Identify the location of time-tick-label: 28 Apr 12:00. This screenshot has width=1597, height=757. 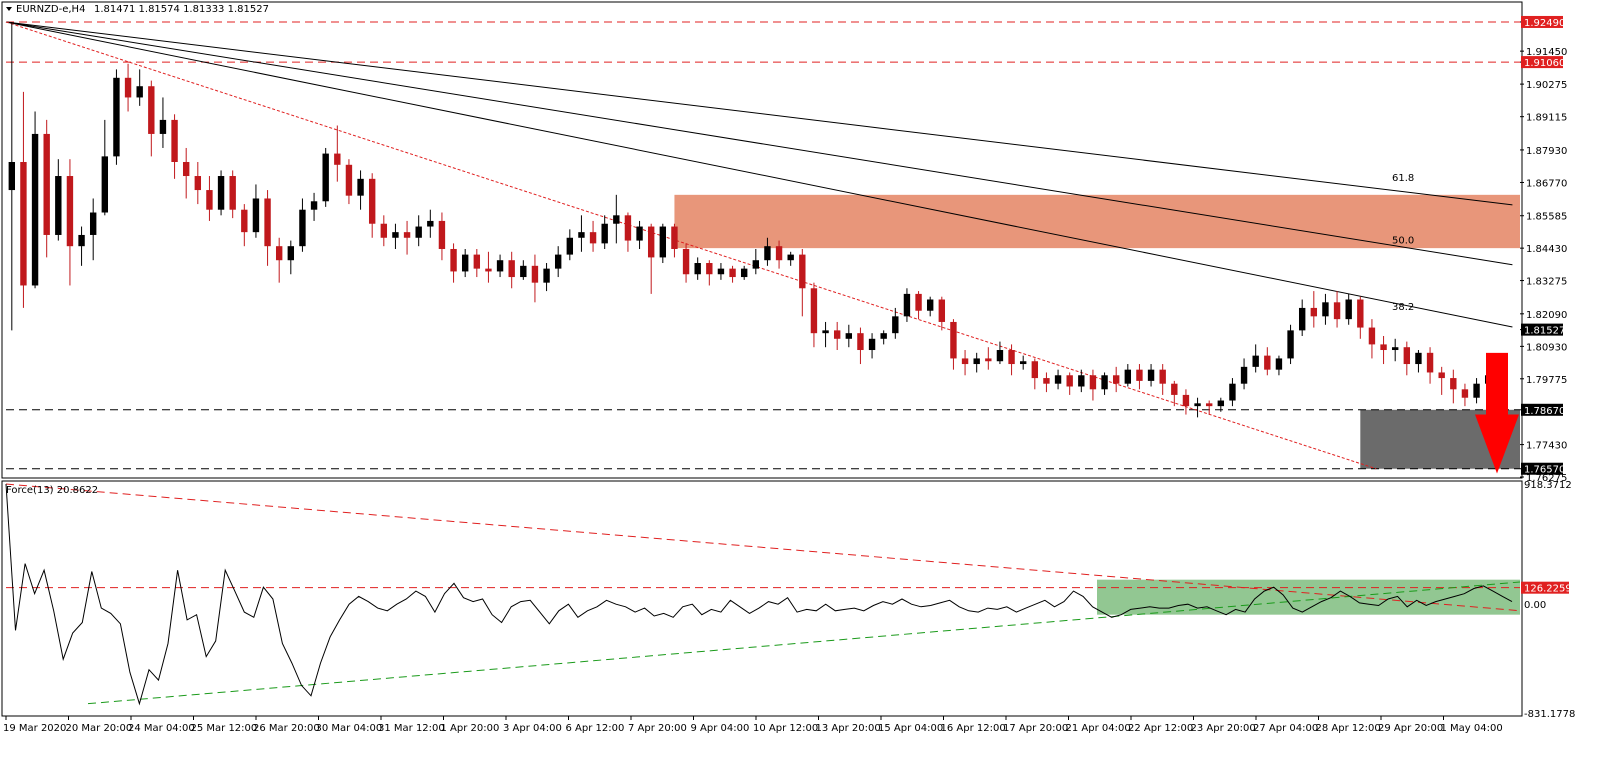
(1348, 728).